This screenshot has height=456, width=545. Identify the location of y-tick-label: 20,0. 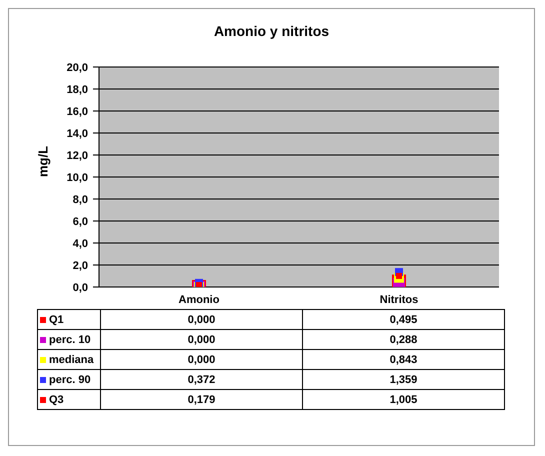
(77, 68).